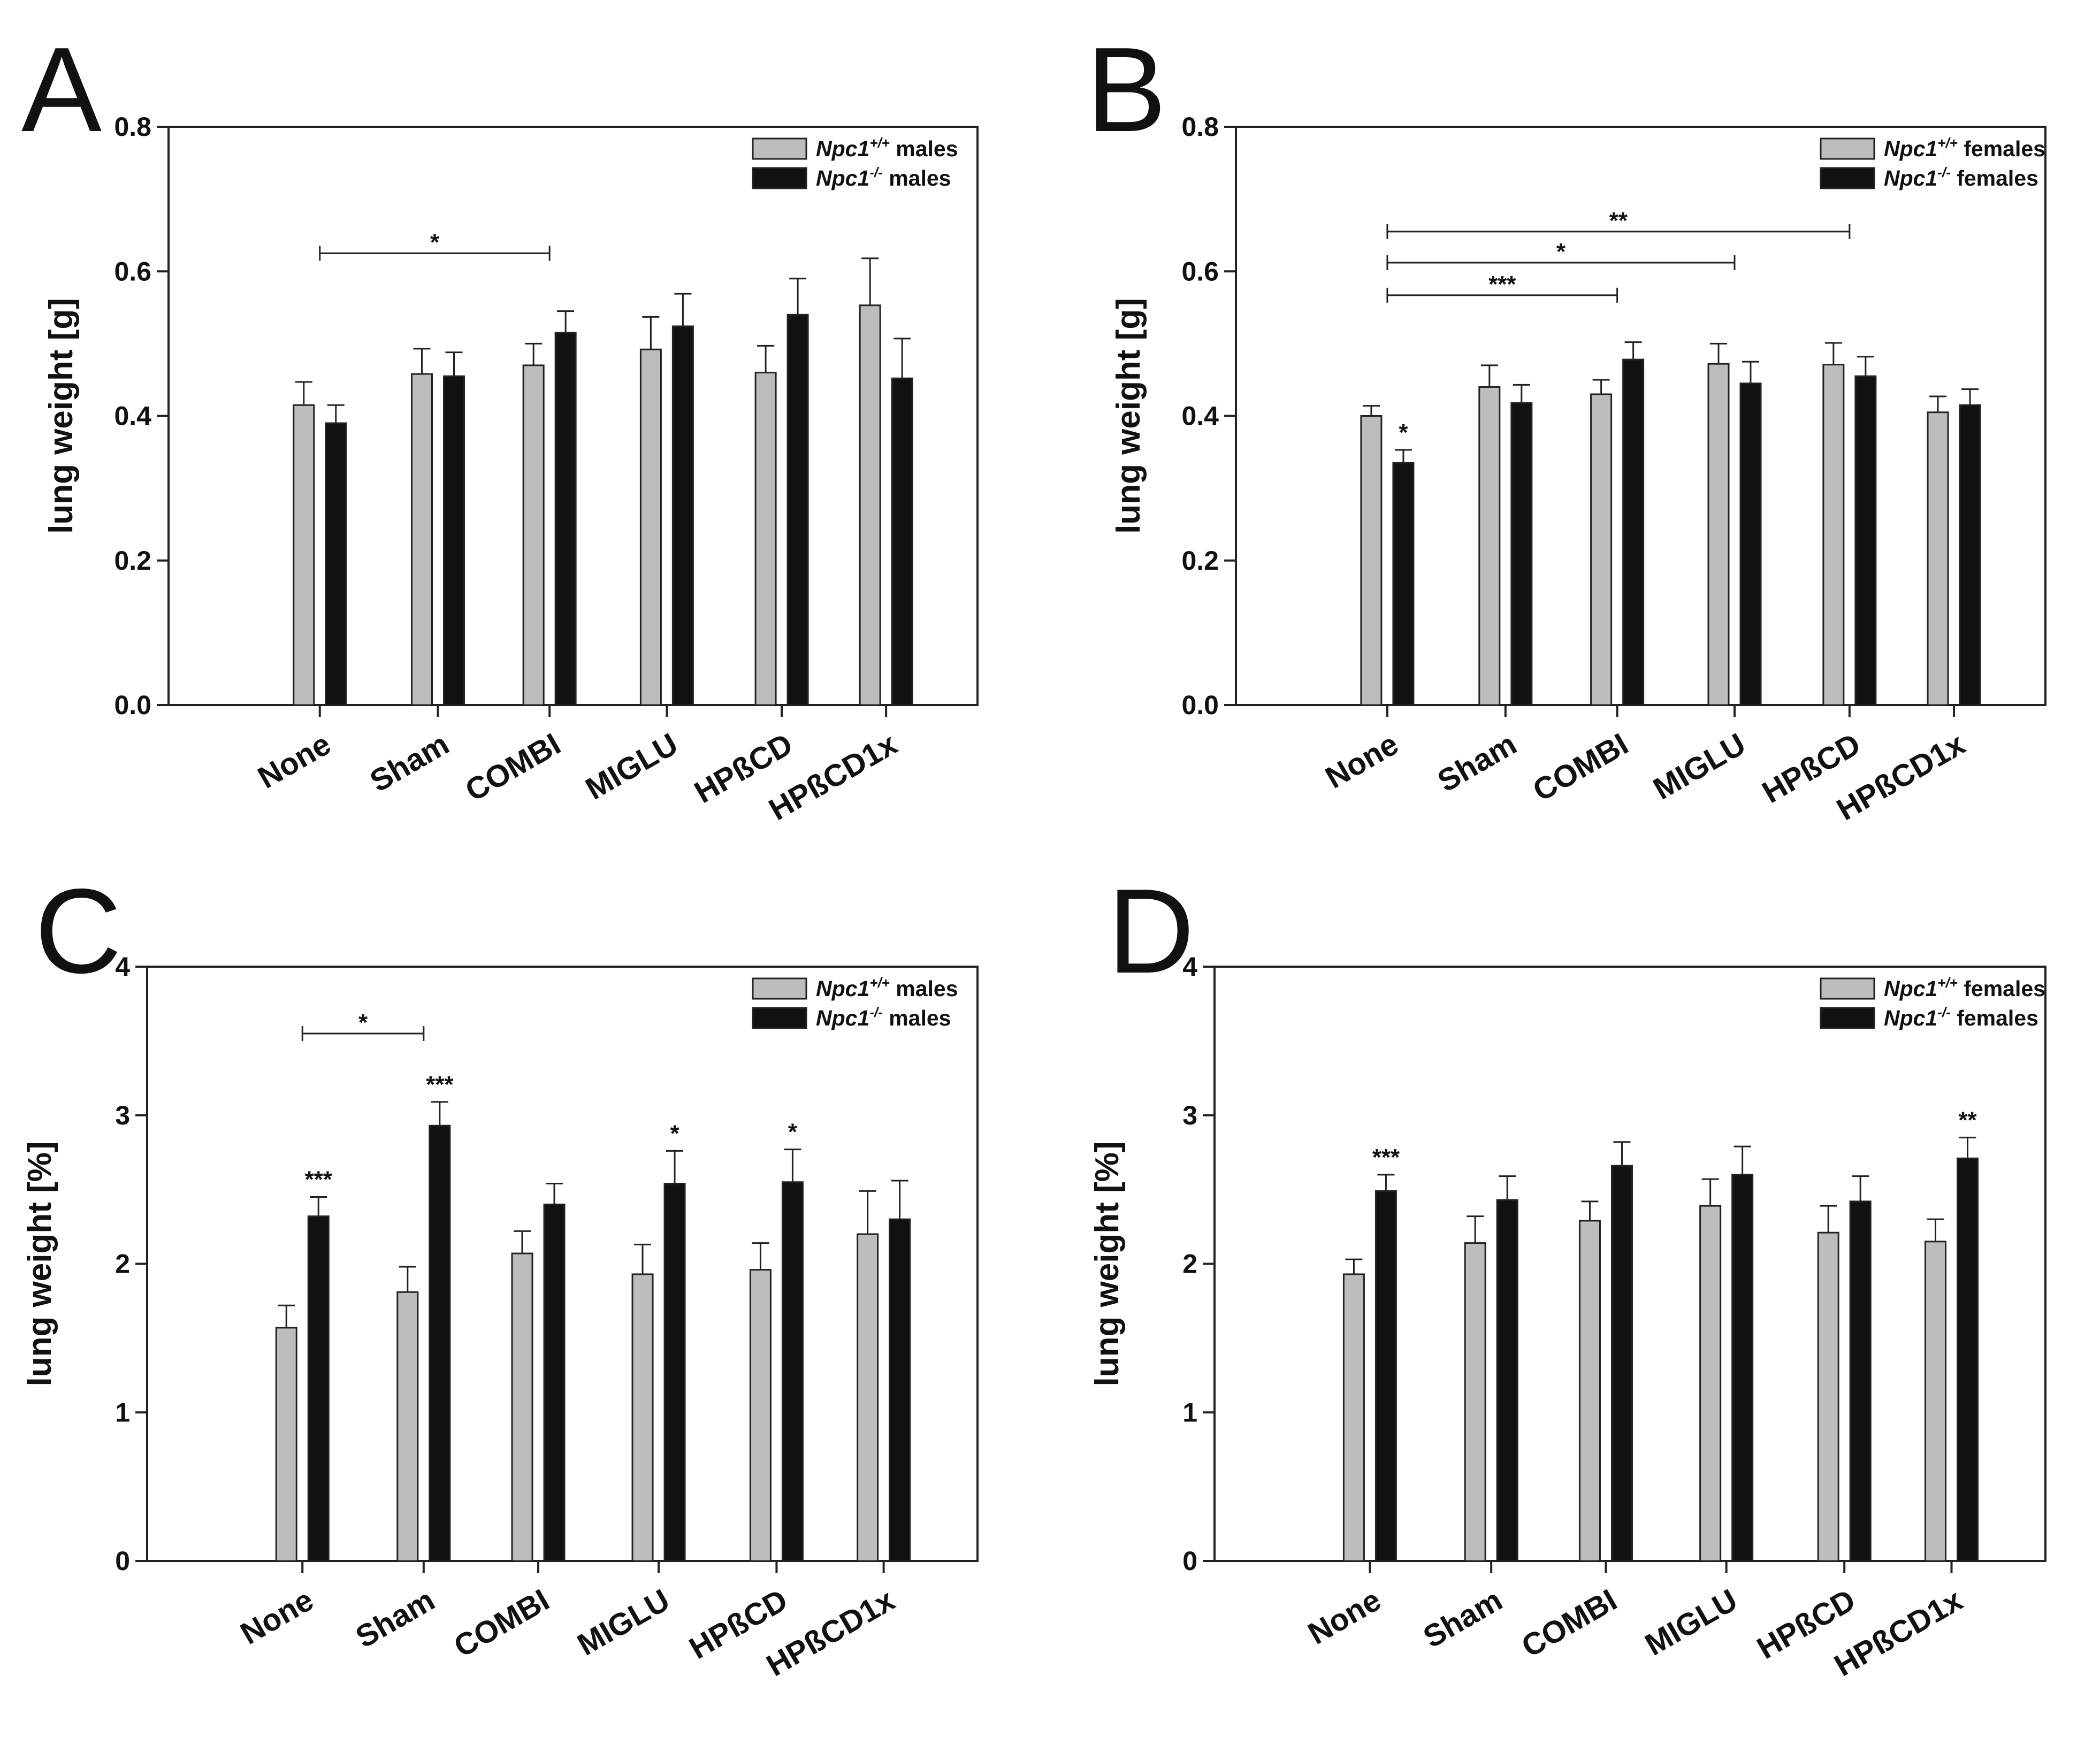 This screenshot has width=2100, height=1737. What do you see at coordinates (122, 1561) in the screenshot?
I see `y-tick-label: 0` at bounding box center [122, 1561].